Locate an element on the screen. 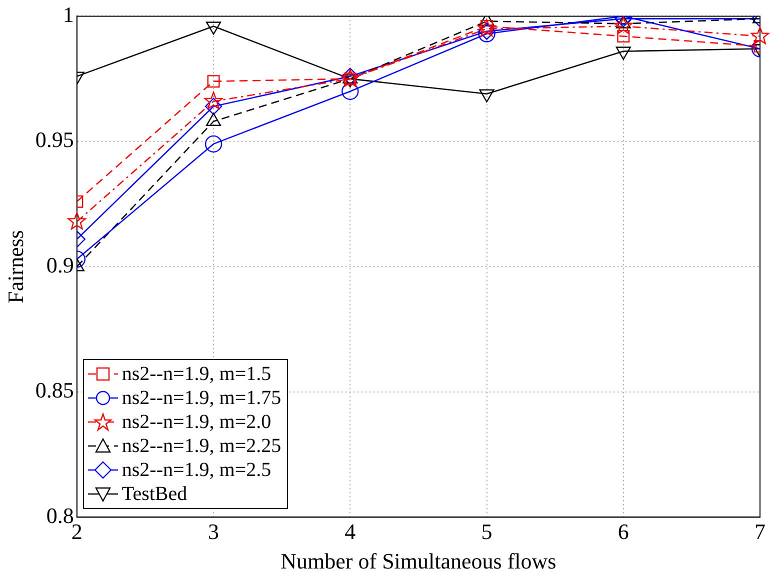  x-tick-label: 6 is located at coordinates (623, 531).